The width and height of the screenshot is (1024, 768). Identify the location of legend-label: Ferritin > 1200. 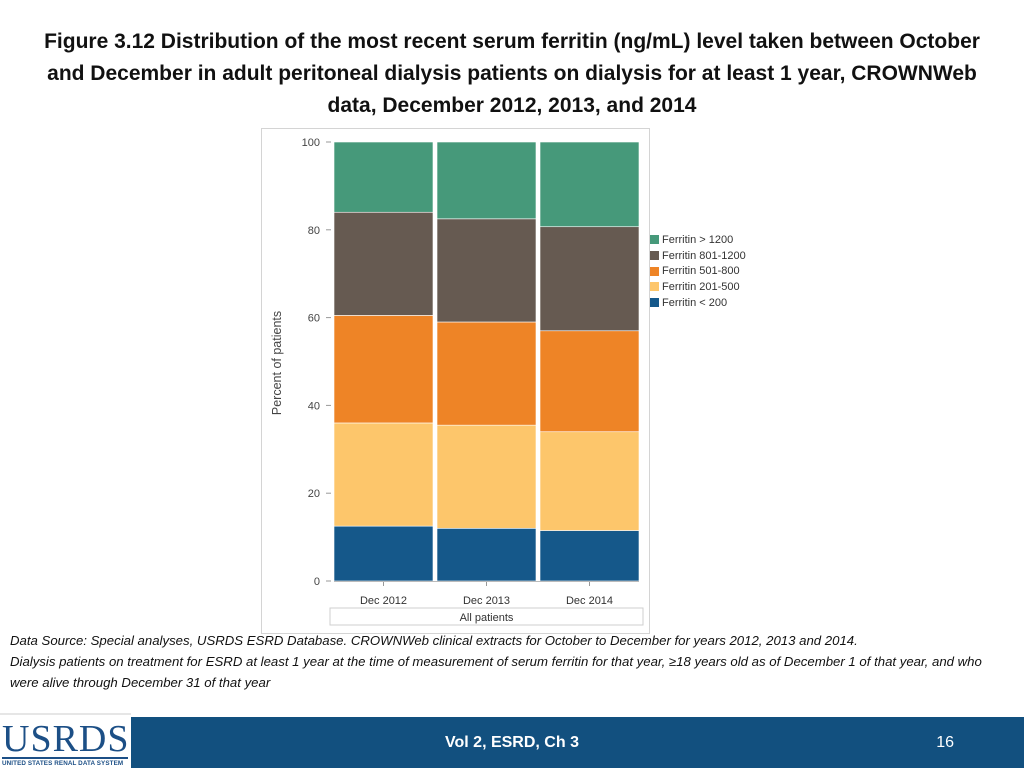
(698, 239).